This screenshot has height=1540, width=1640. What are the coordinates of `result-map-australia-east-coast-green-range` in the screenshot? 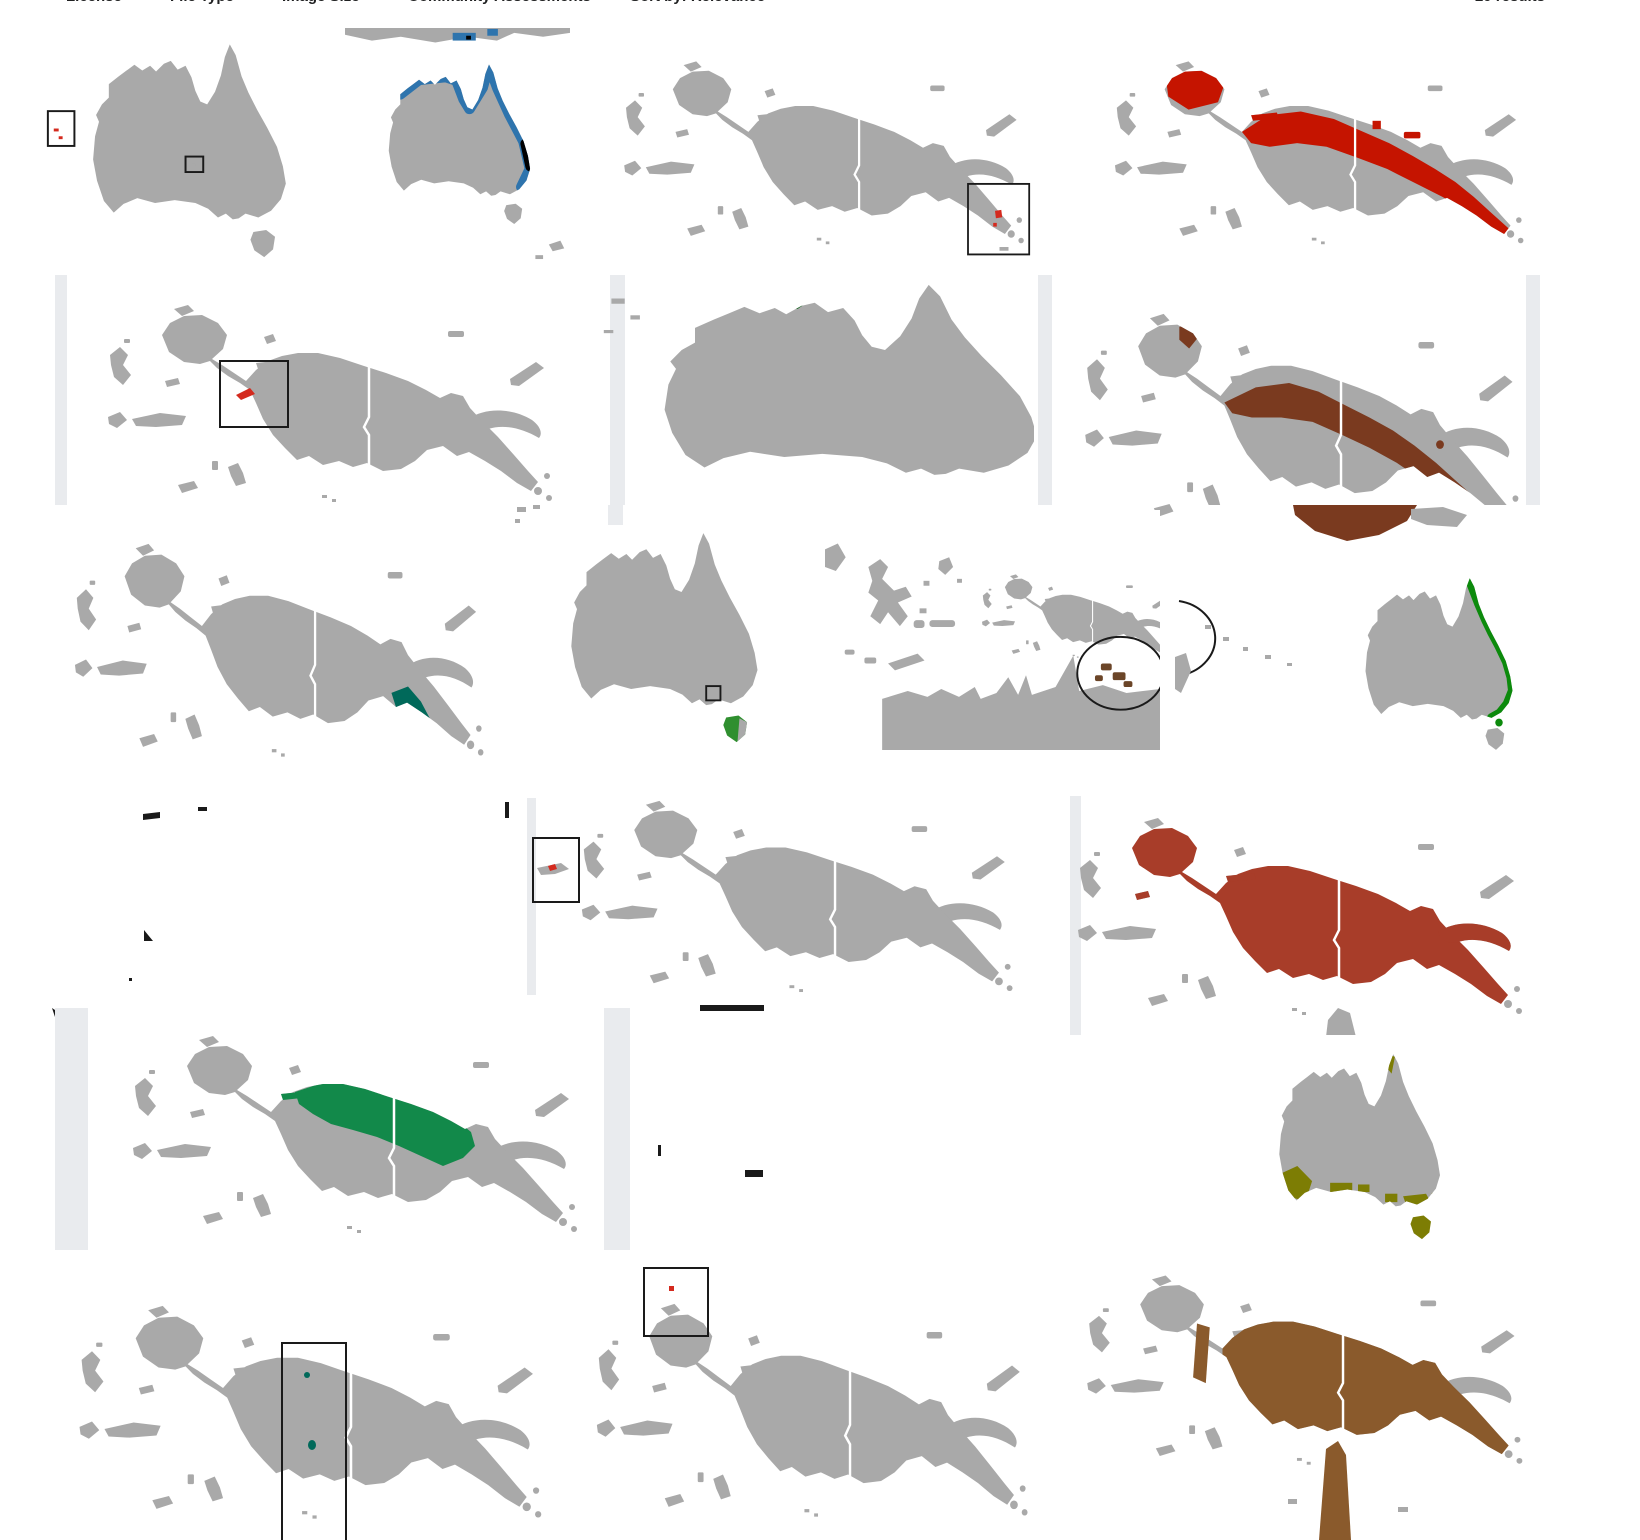 It's located at (1357, 640).